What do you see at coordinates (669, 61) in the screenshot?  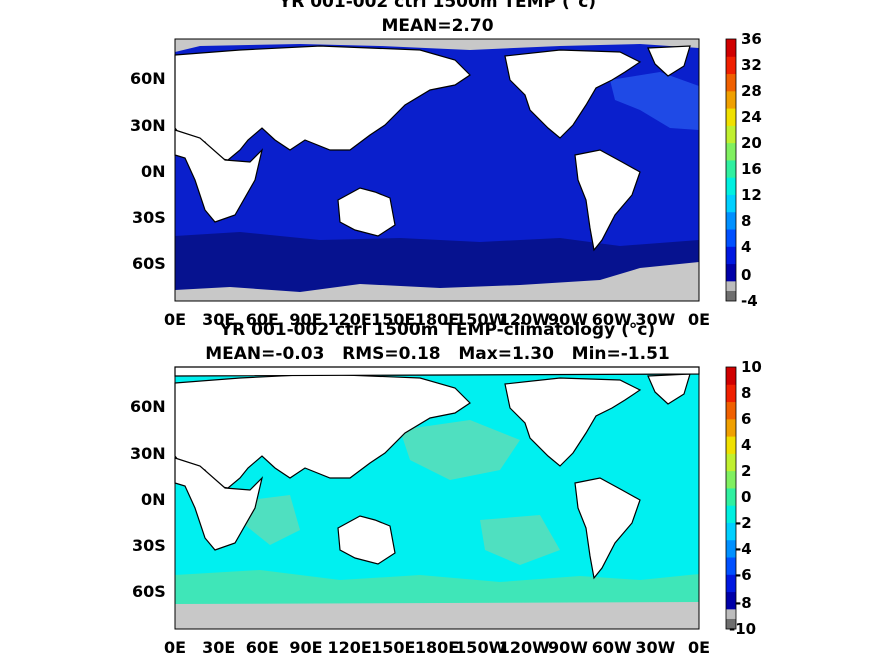 I see `panel1-greenland` at bounding box center [669, 61].